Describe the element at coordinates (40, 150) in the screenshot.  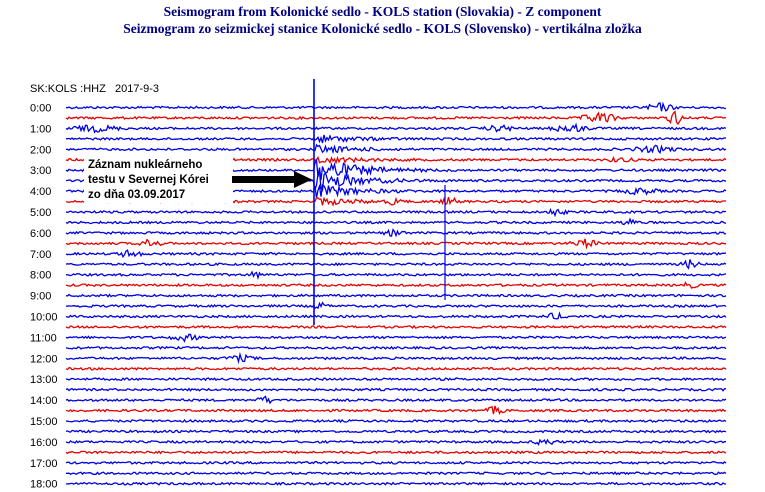
I see `hour-label: 2:00` at that location.